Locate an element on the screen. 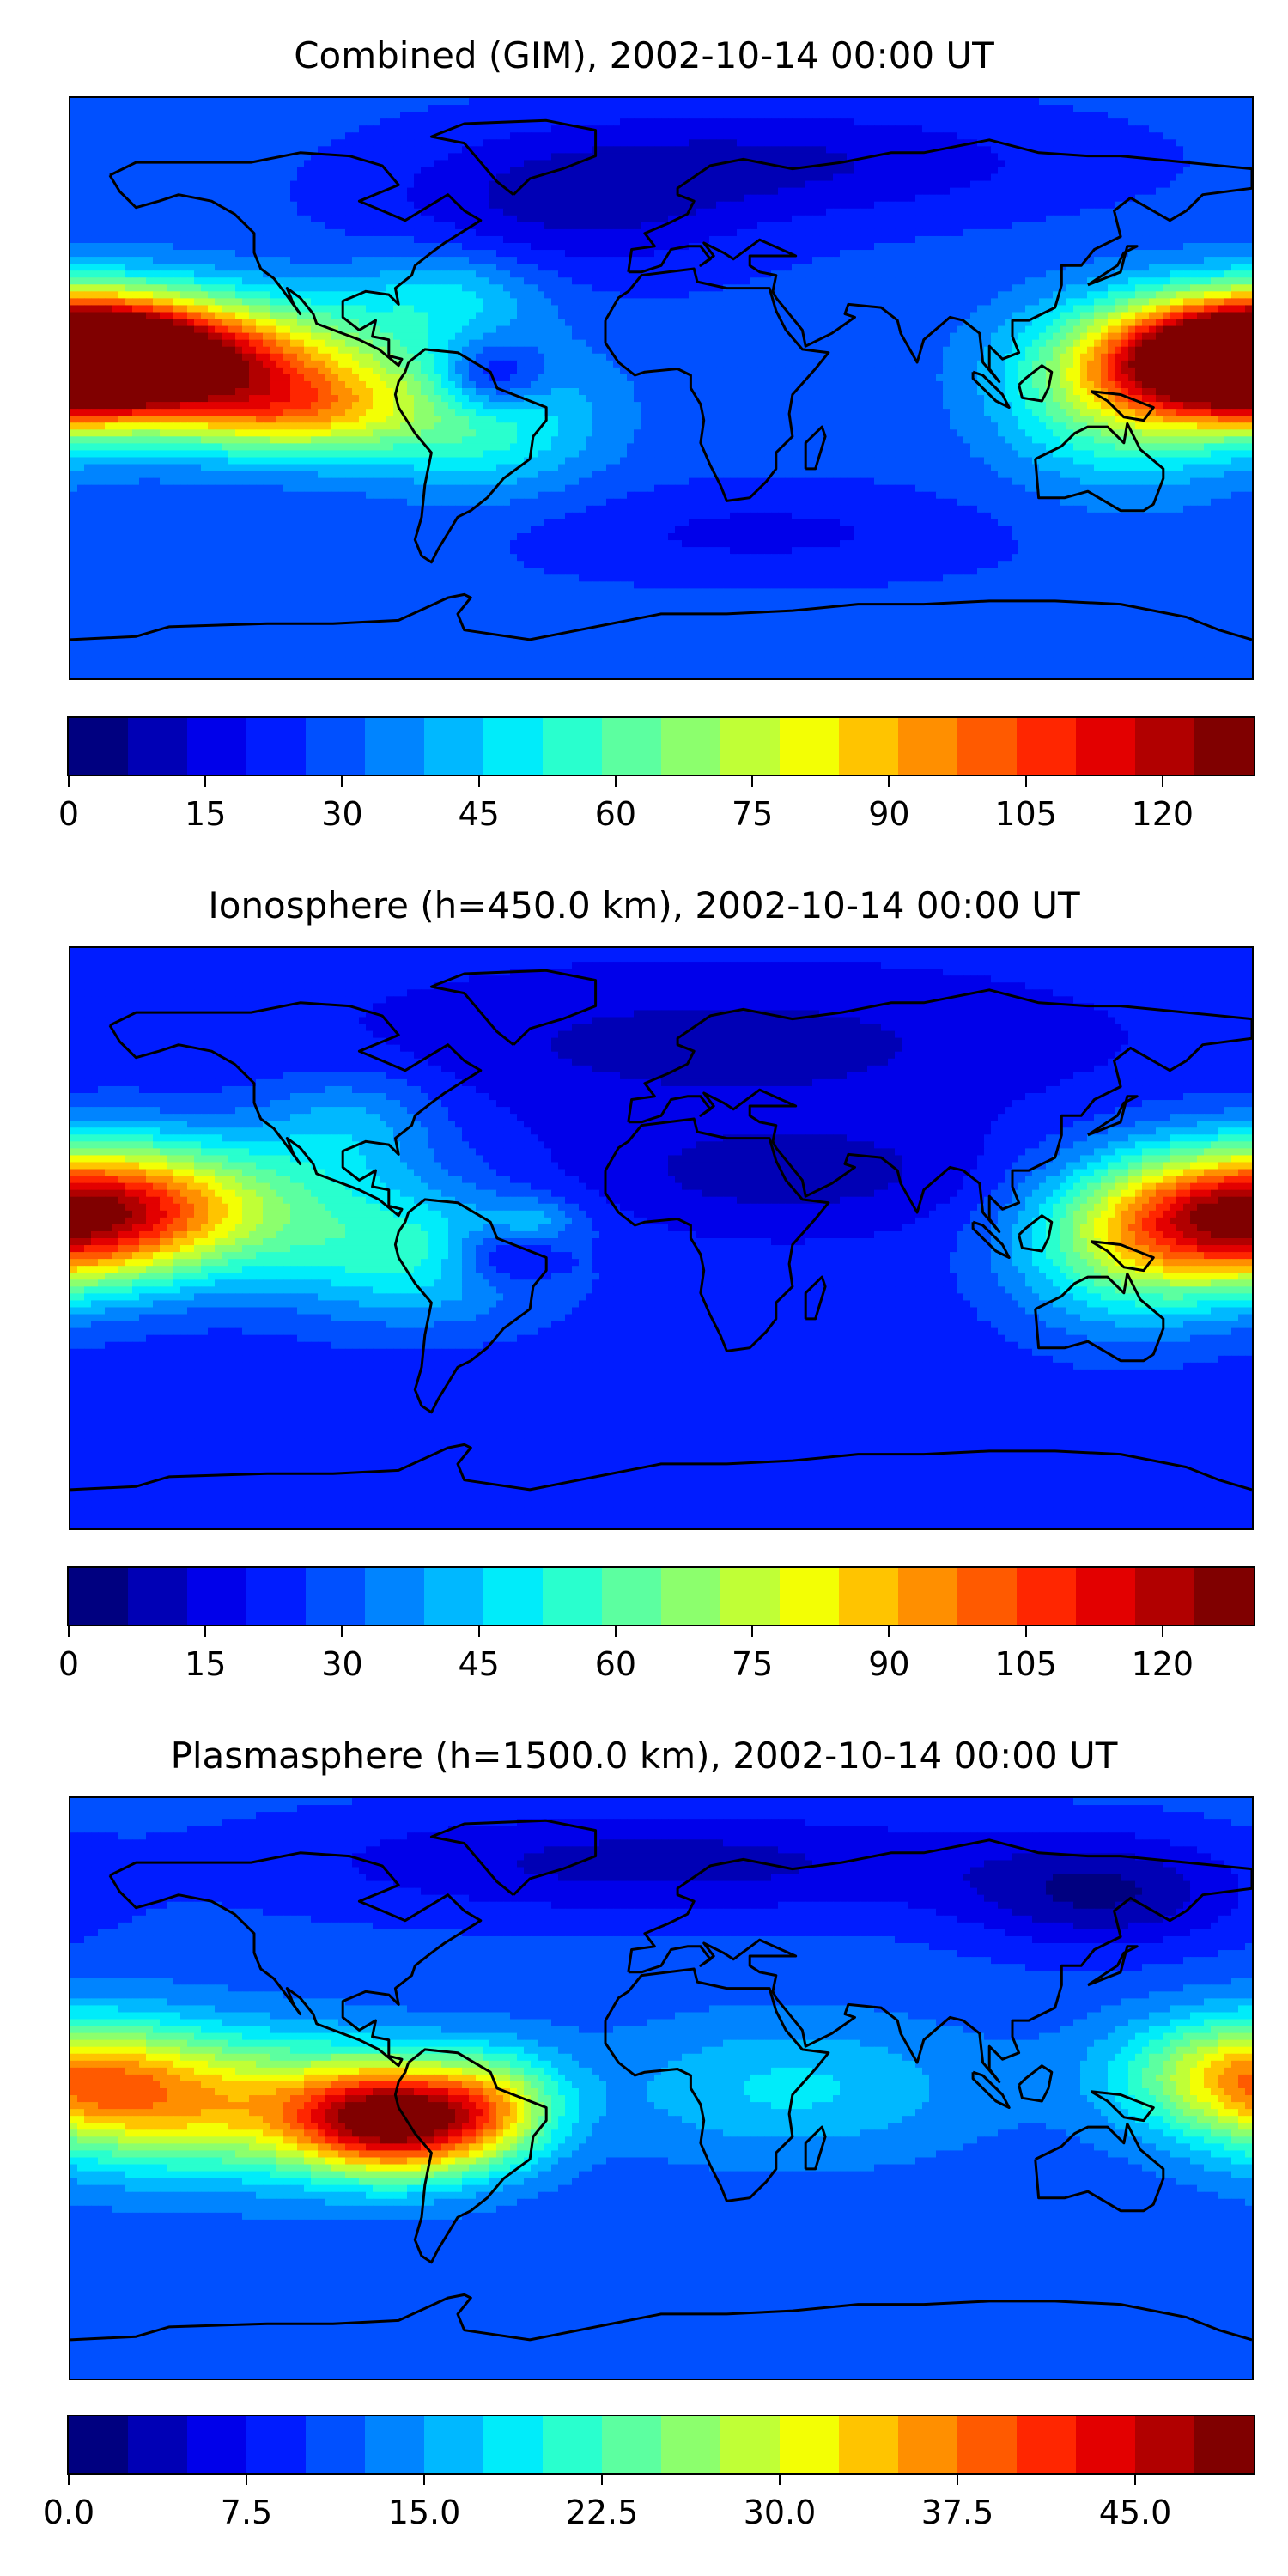 This screenshot has height=2576, width=1288. panel-1-title: Combined (GIM), 2002-10-14 00:00 UT is located at coordinates (644, 55).